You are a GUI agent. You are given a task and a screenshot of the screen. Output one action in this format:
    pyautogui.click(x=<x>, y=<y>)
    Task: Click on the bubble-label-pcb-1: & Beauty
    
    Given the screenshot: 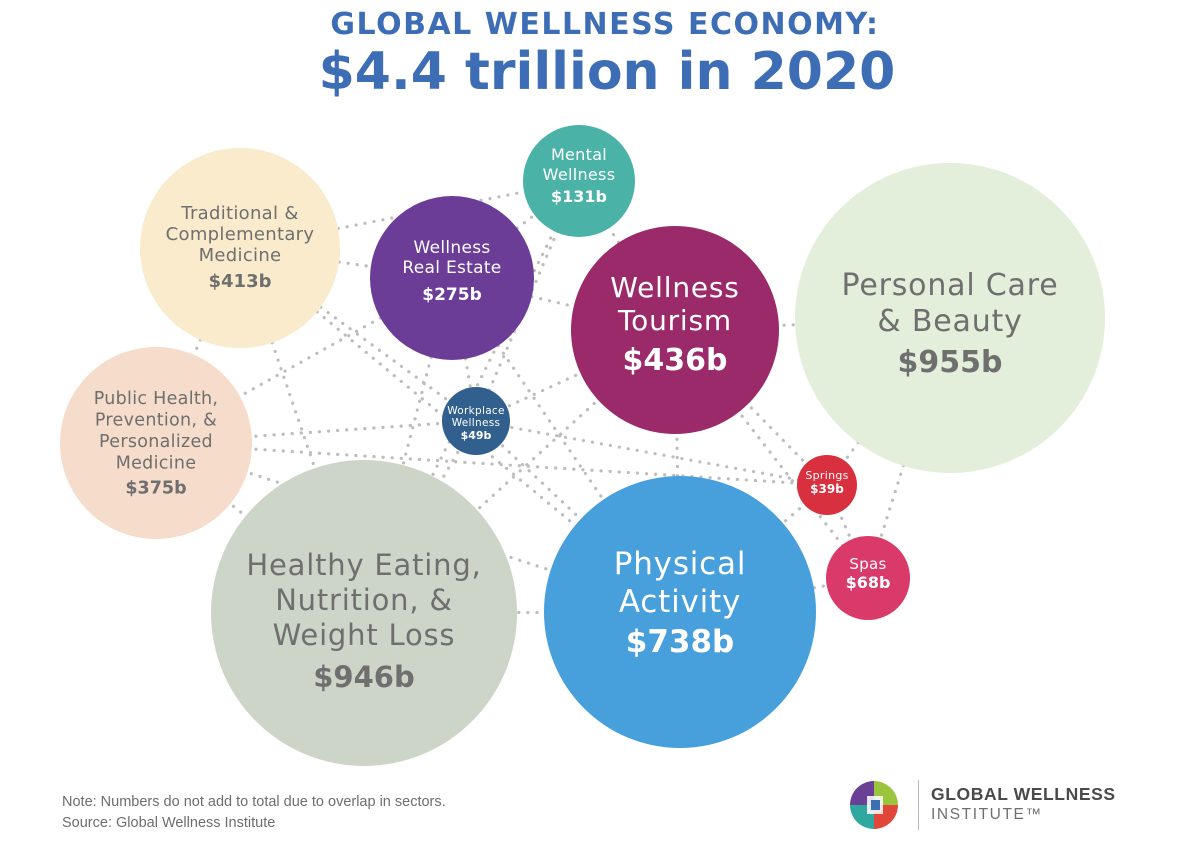 What is the action you would take?
    pyautogui.click(x=949, y=321)
    